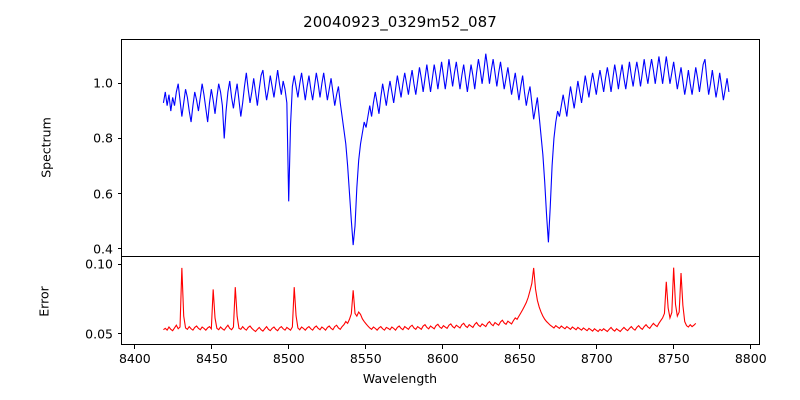 This screenshot has height=400, width=800. What do you see at coordinates (134, 358) in the screenshot?
I see `x-tick-label: 8400` at bounding box center [134, 358].